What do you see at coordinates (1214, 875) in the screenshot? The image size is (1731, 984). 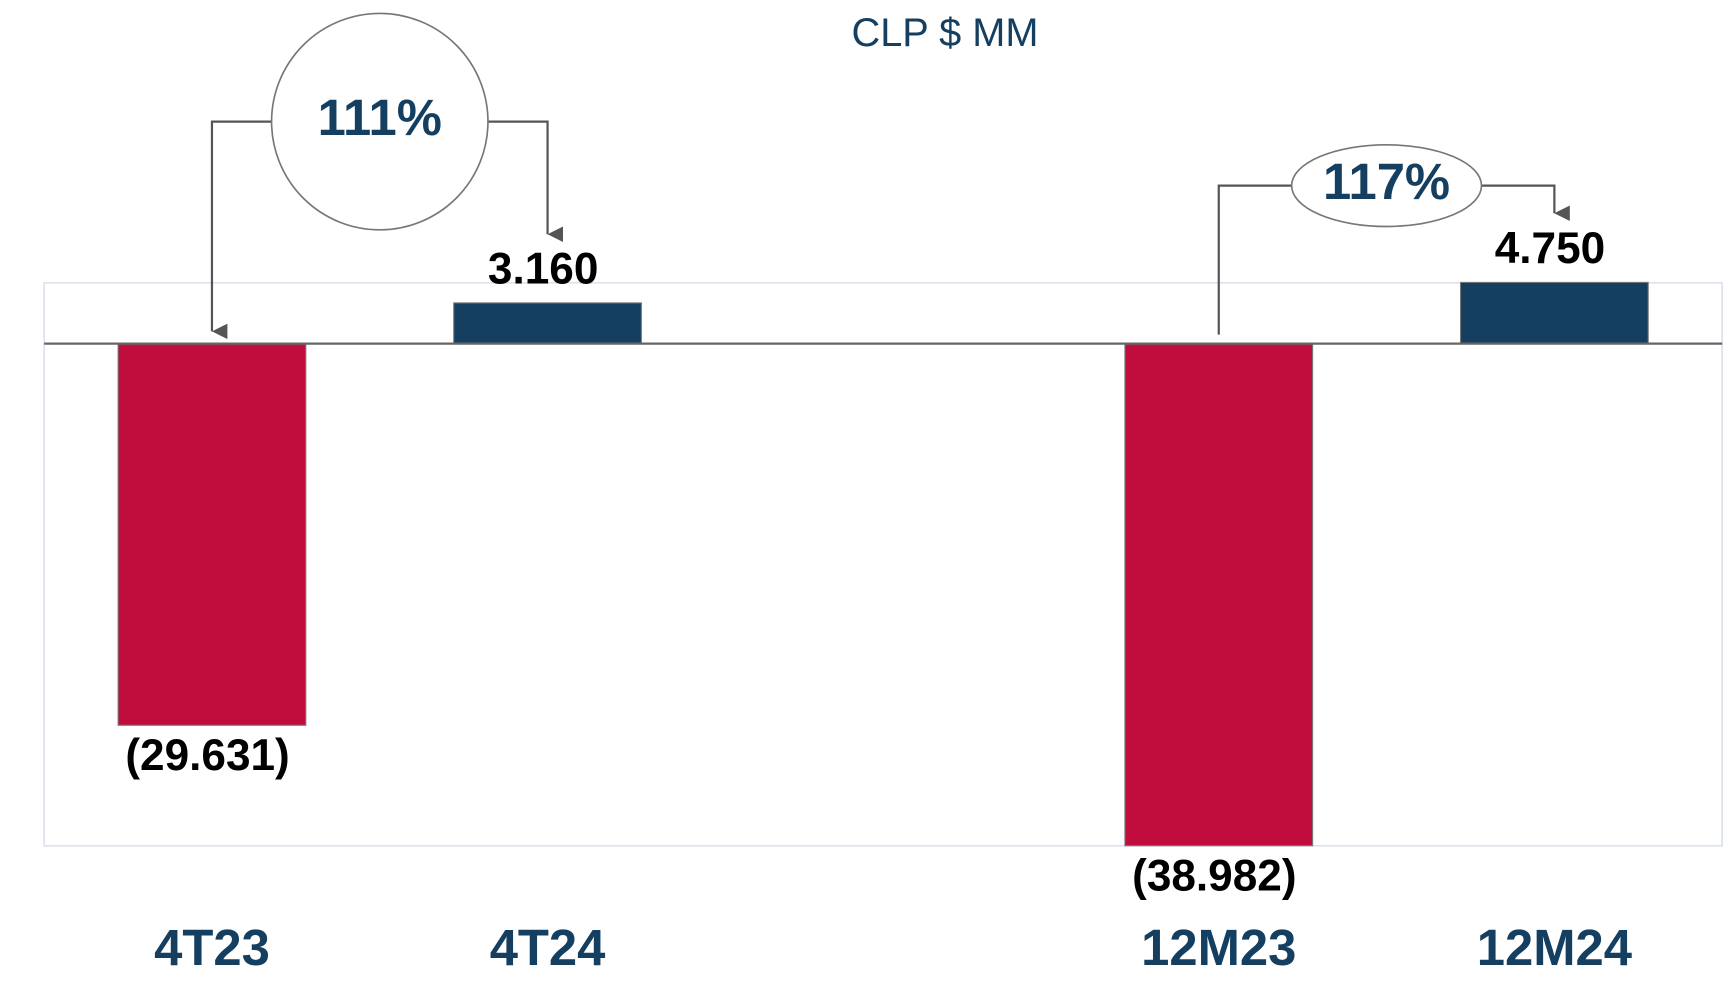 I see `value-label: (38.982)` at bounding box center [1214, 875].